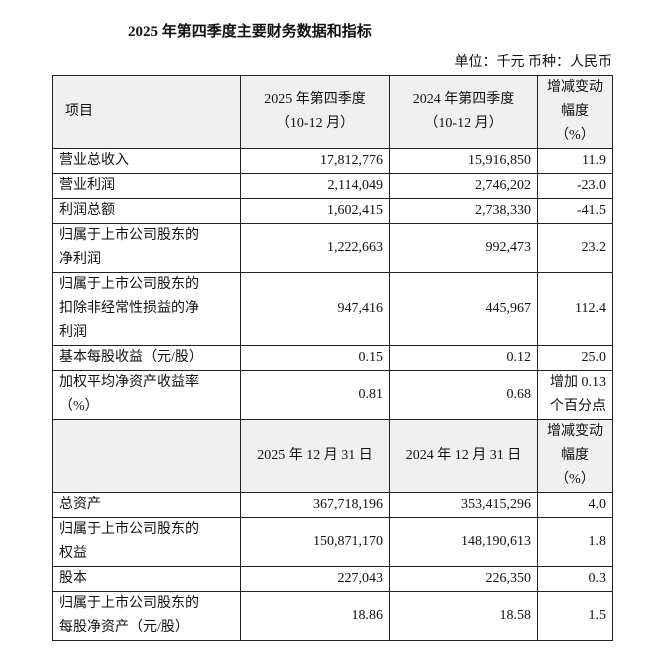 This screenshot has height=649, width=659. What do you see at coordinates (315, 186) in the screenshot?
I see `cell: 2,114,049` at bounding box center [315, 186].